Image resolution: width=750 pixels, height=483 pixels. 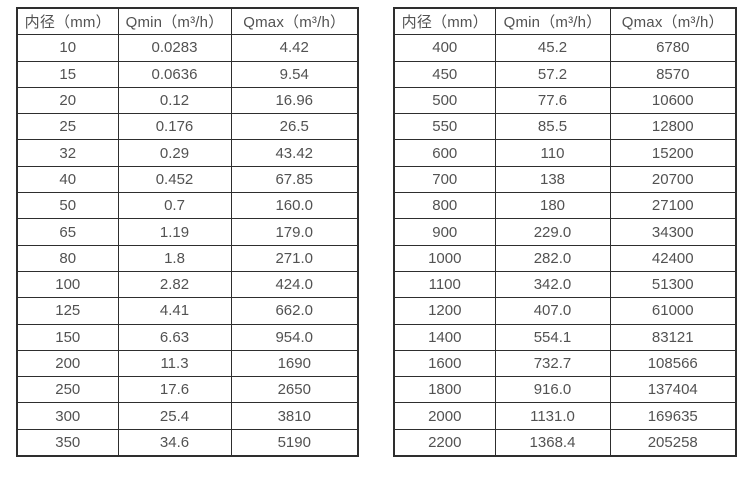 What do you see at coordinates (673, 258) in the screenshot?
I see `table-cell: 42400` at bounding box center [673, 258].